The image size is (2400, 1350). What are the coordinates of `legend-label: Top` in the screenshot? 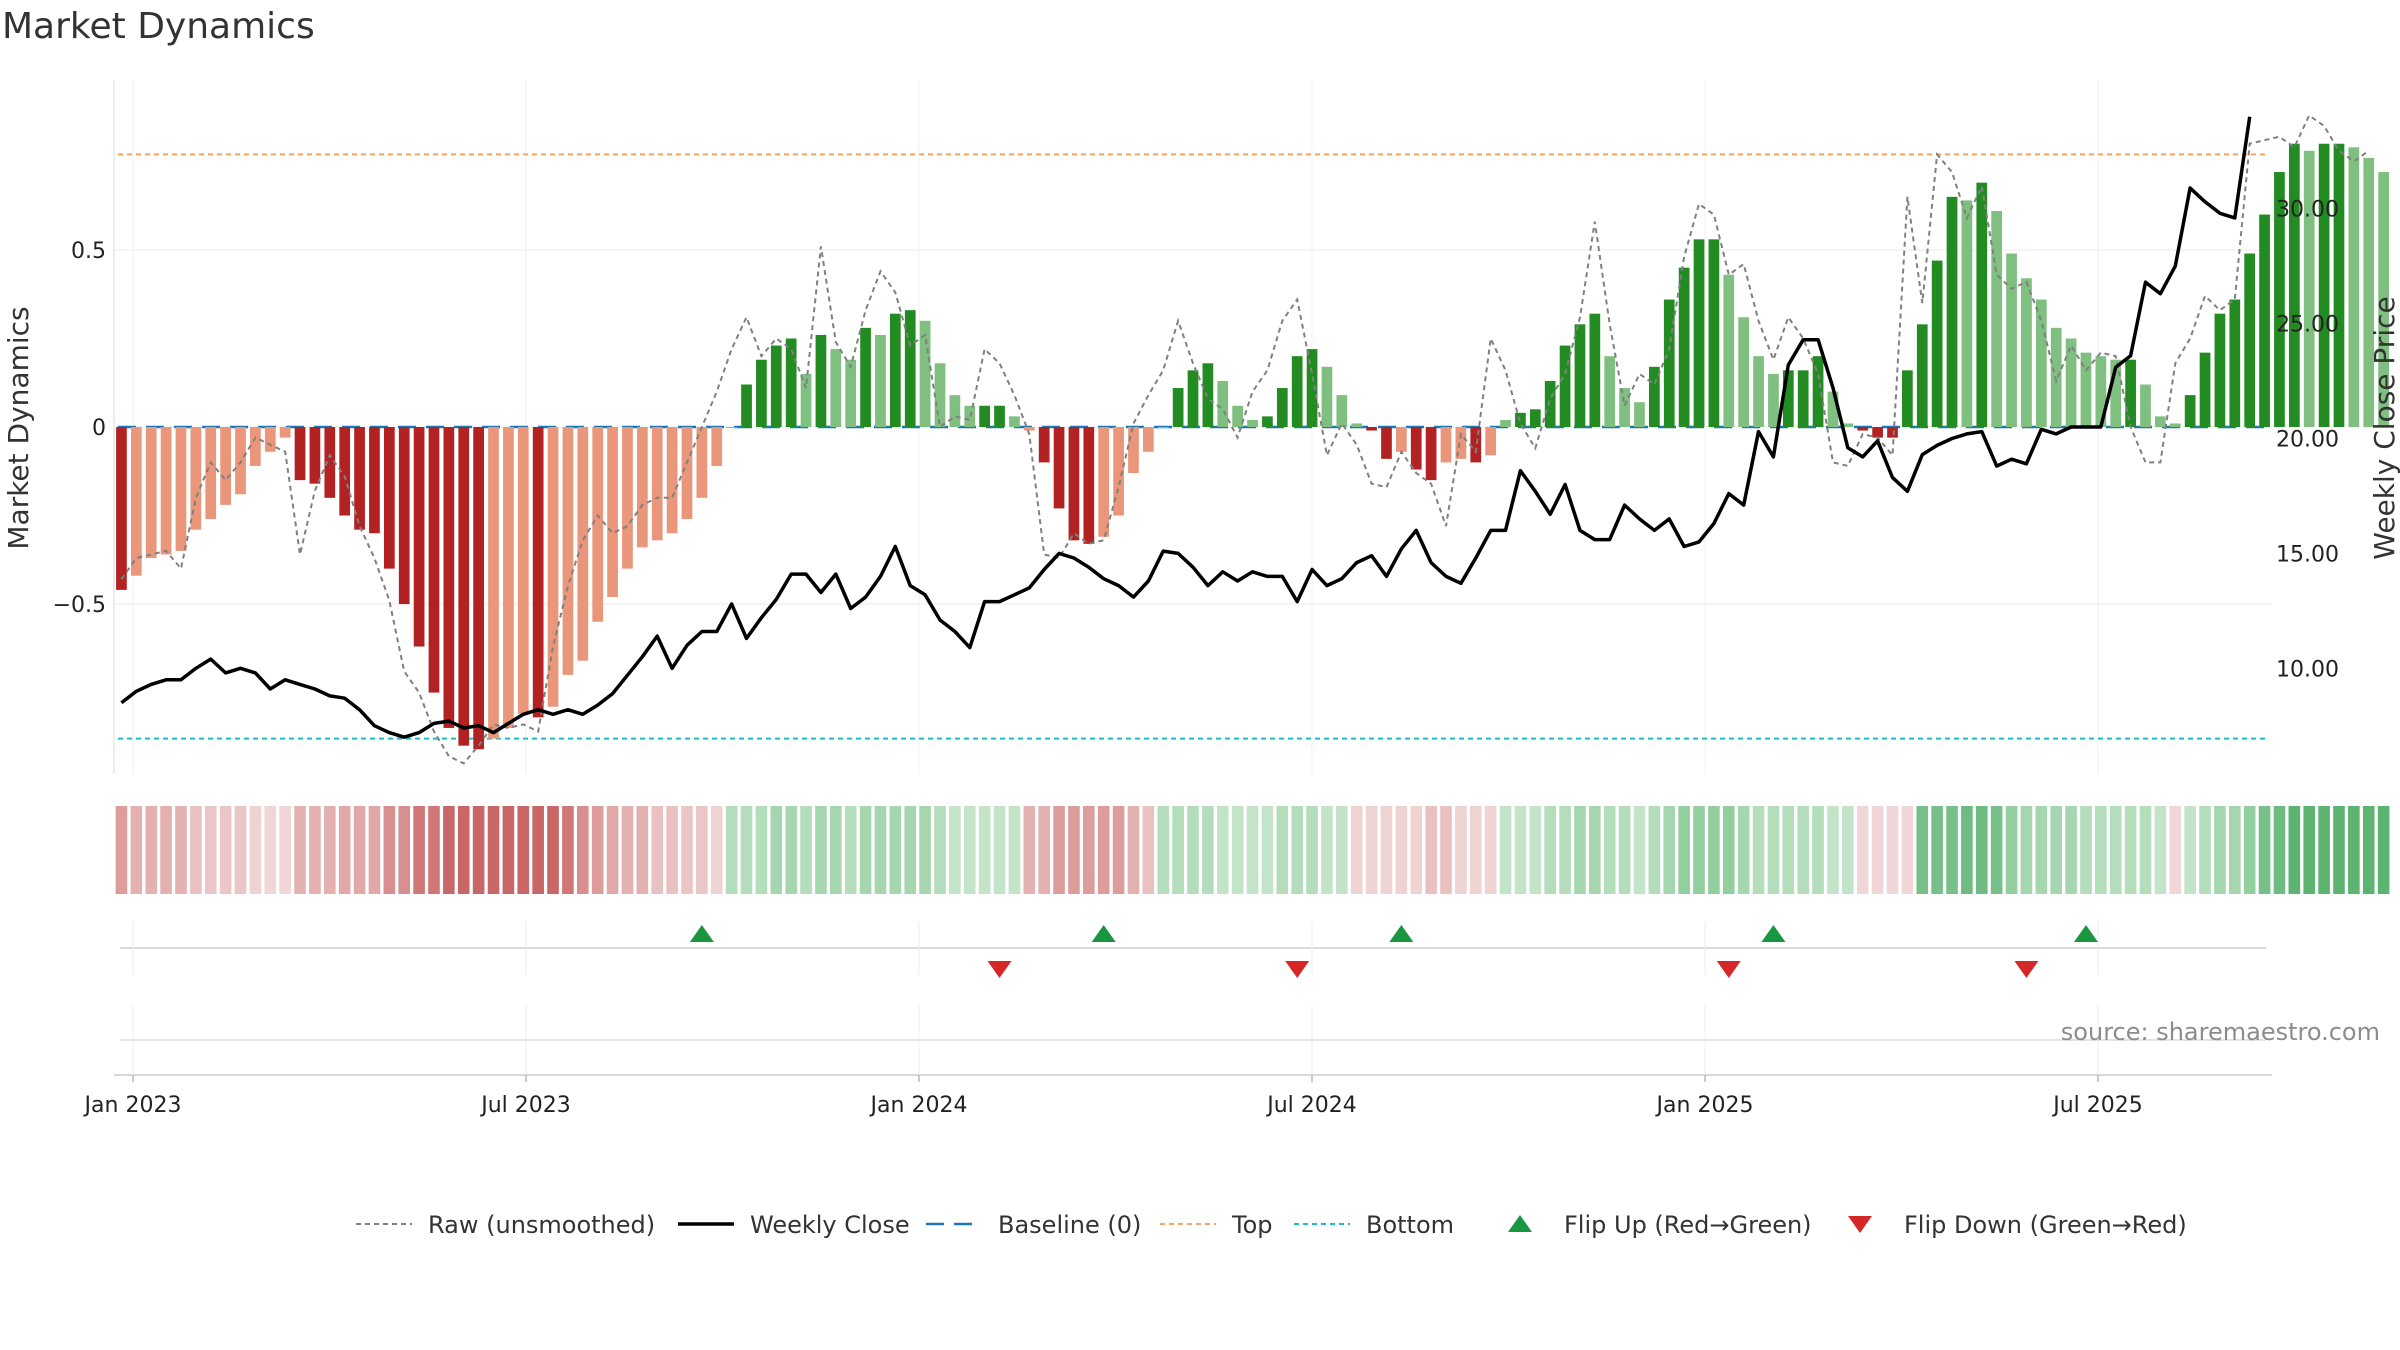 It's located at (1252, 1225).